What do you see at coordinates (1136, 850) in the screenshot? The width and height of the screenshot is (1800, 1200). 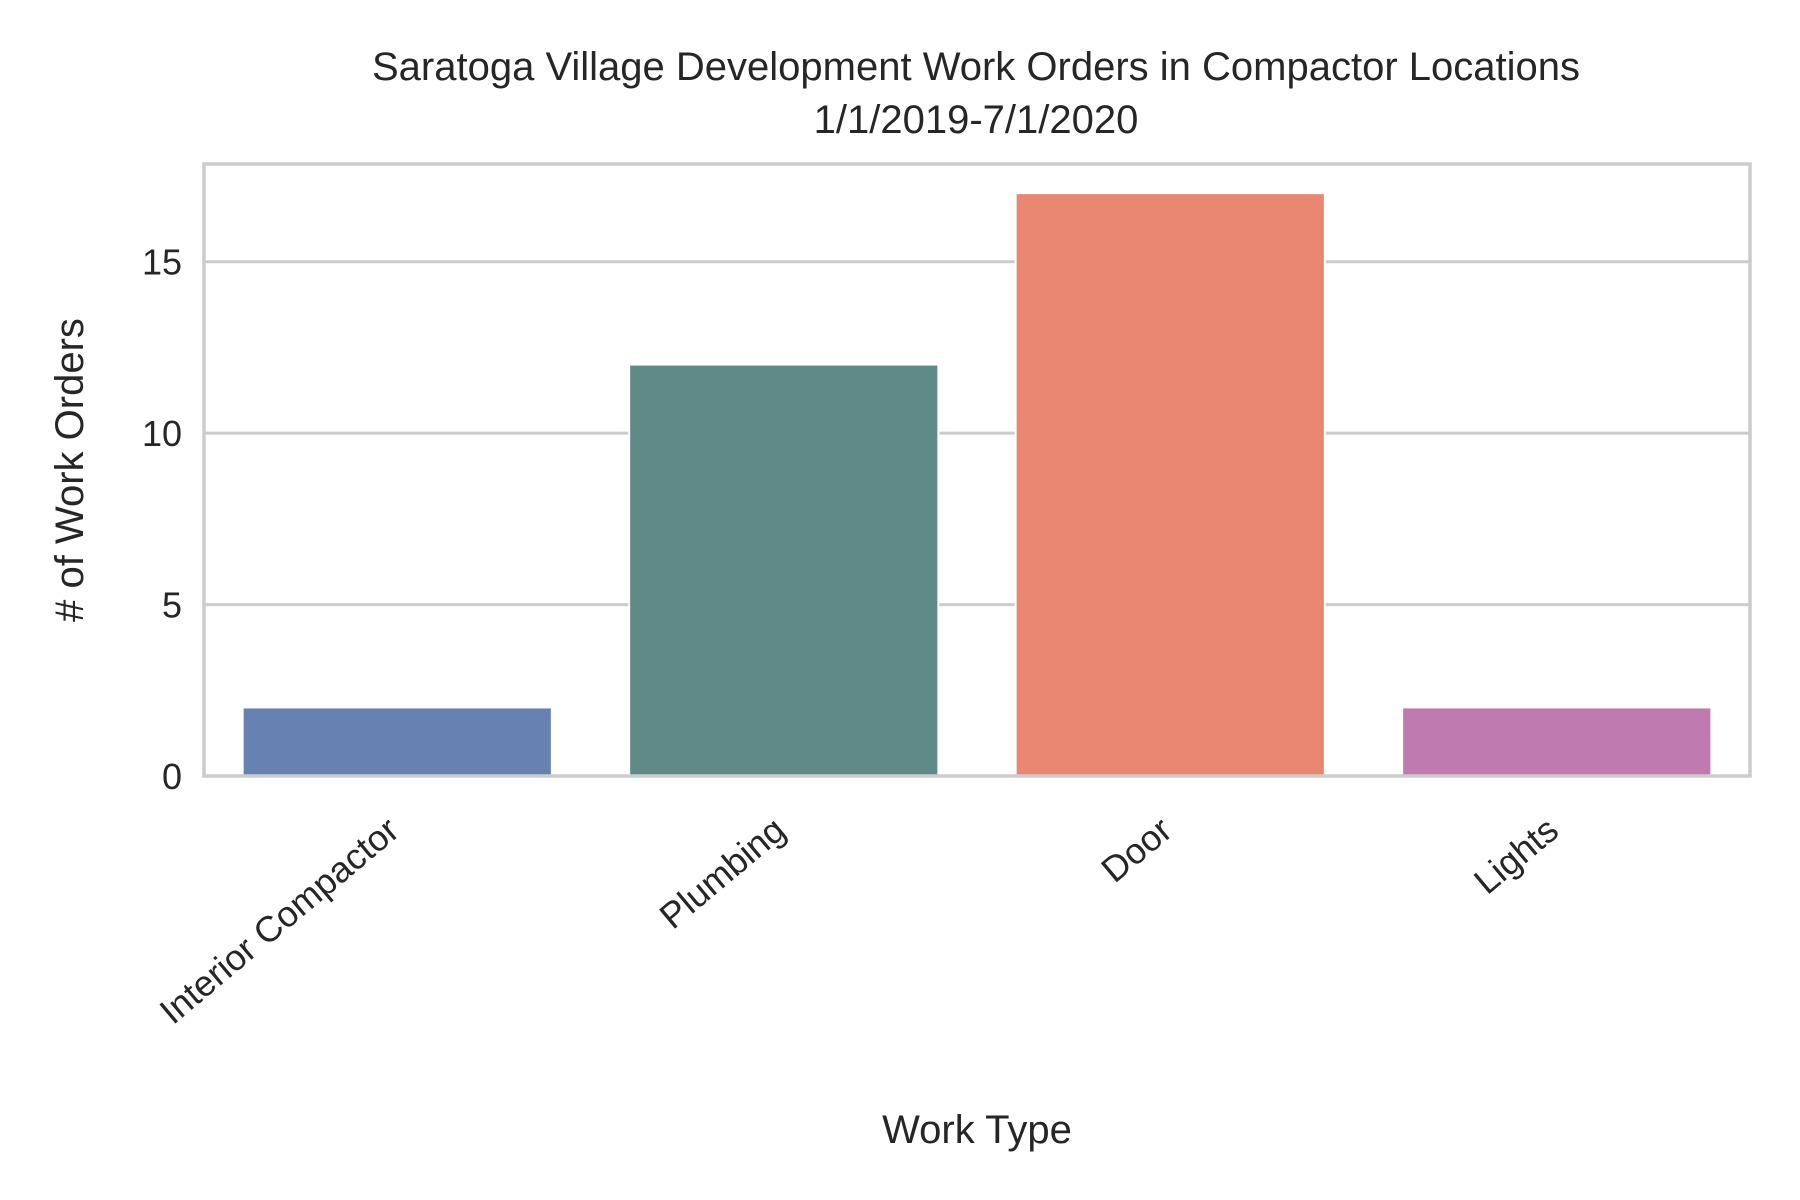 I see `x-tick-label-2: Door` at bounding box center [1136, 850].